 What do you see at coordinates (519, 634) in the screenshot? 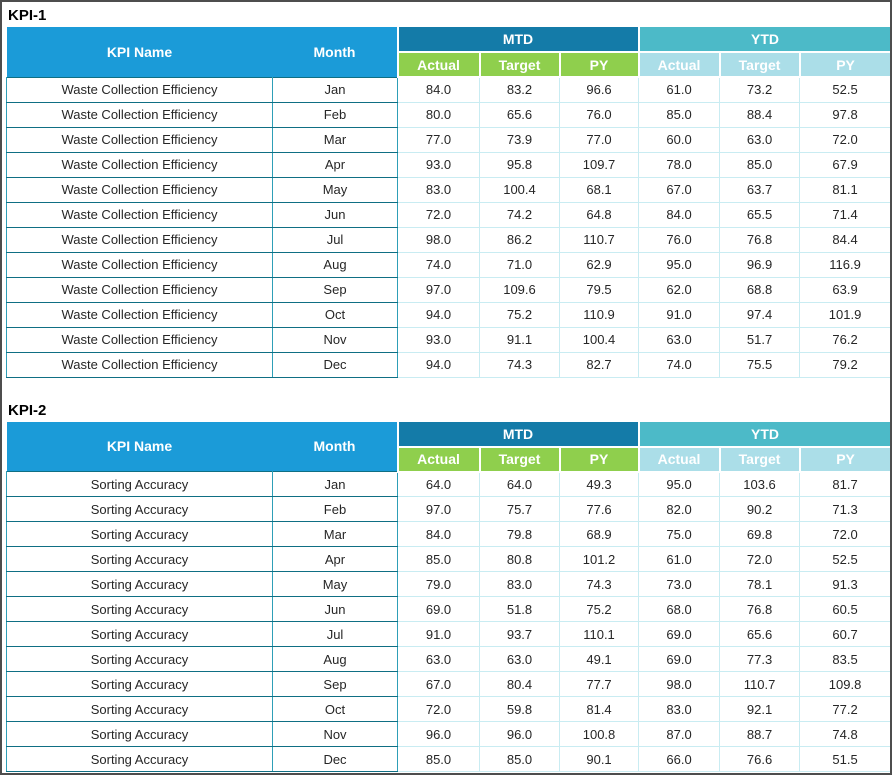
I see `value-cell: 93.7` at bounding box center [519, 634].